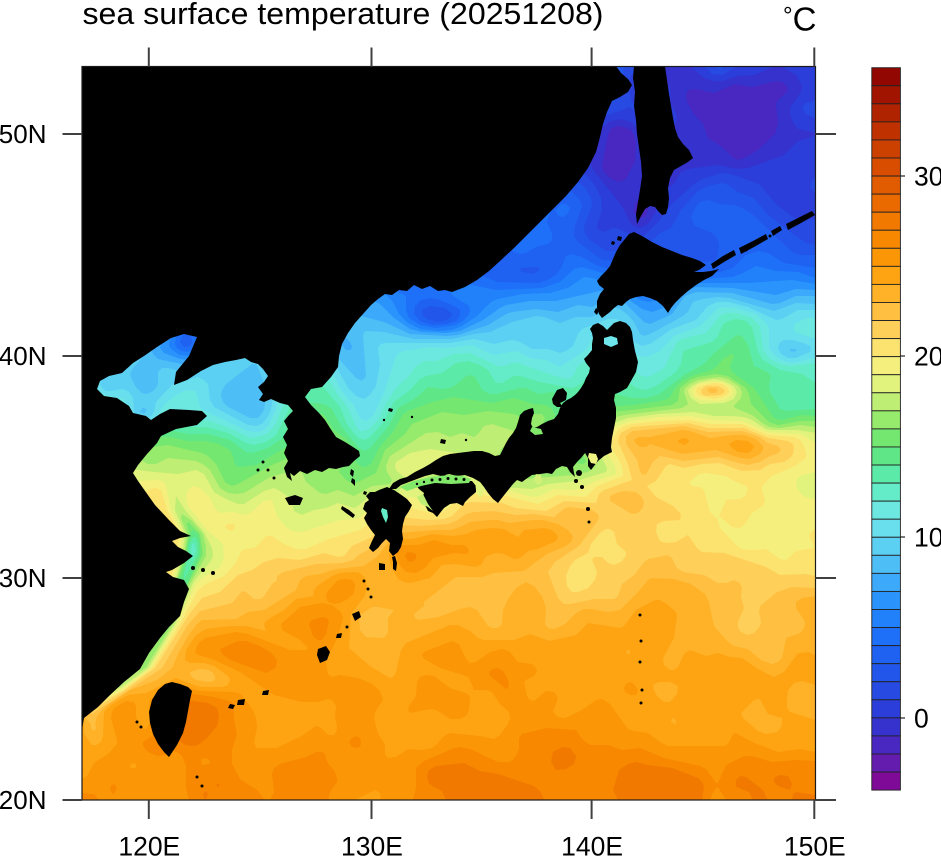 The height and width of the screenshot is (863, 941). What do you see at coordinates (23, 356) in the screenshot?
I see `svg-text: 40N` at bounding box center [23, 356].